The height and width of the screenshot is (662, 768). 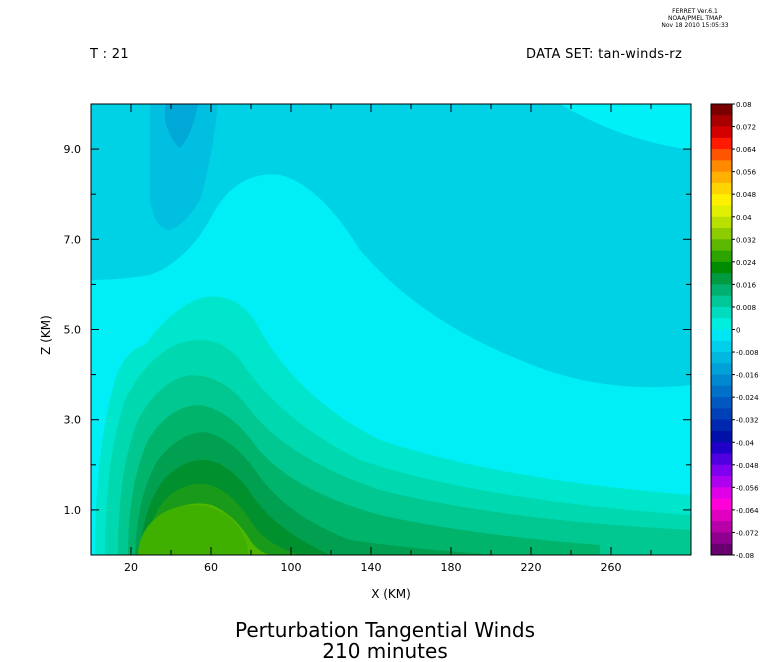 What do you see at coordinates (695, 11) in the screenshot?
I see `ferret-line: FERRET Ver.6.1` at bounding box center [695, 11].